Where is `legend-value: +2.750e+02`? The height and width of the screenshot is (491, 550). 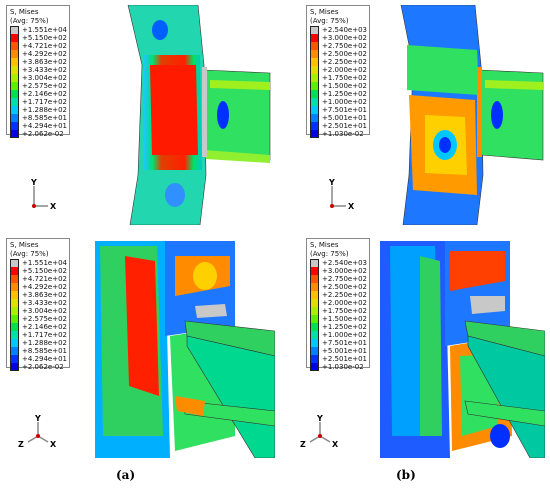
legend-value: +2.750e+02 is located at coordinates (344, 46).